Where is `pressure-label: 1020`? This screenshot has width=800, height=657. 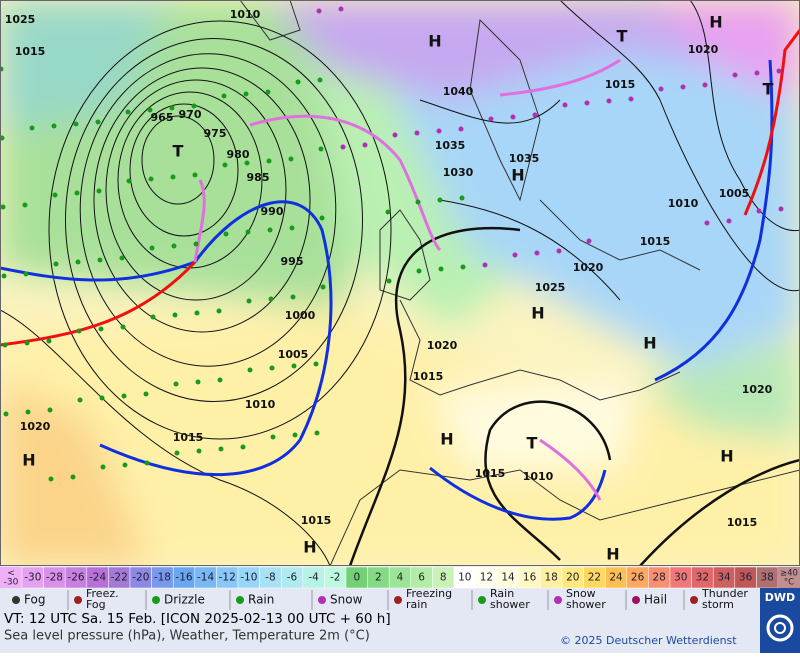 pressure-label: 1020 is located at coordinates (703, 49).